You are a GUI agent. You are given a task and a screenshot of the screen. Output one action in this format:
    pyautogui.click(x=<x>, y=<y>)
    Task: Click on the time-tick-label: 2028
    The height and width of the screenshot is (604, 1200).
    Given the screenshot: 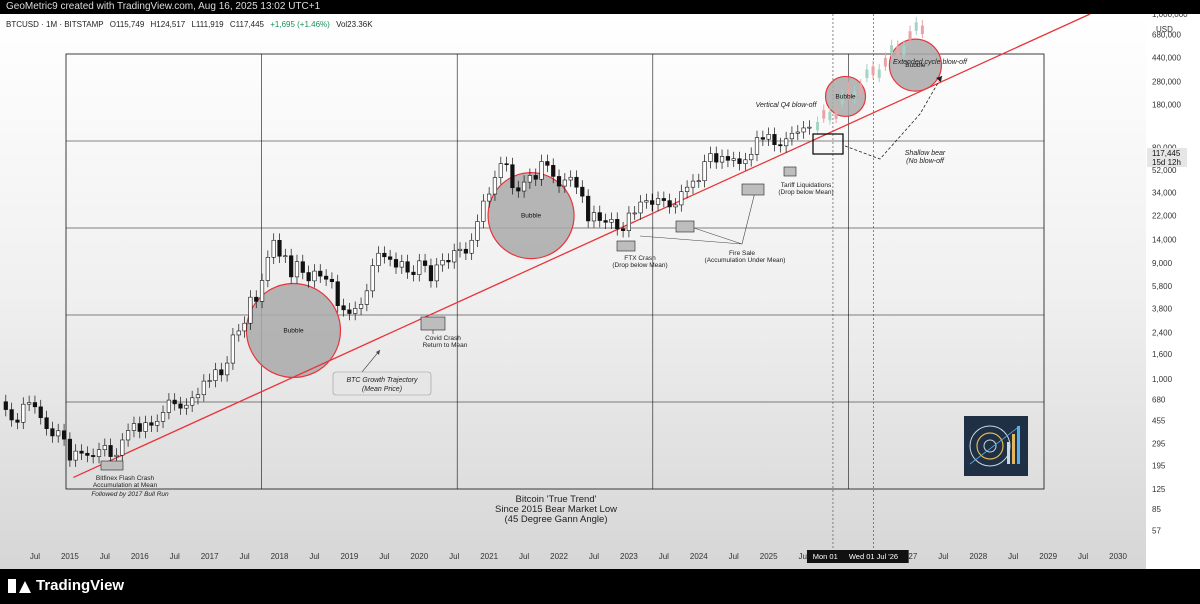 What is the action you would take?
    pyautogui.click(x=978, y=556)
    